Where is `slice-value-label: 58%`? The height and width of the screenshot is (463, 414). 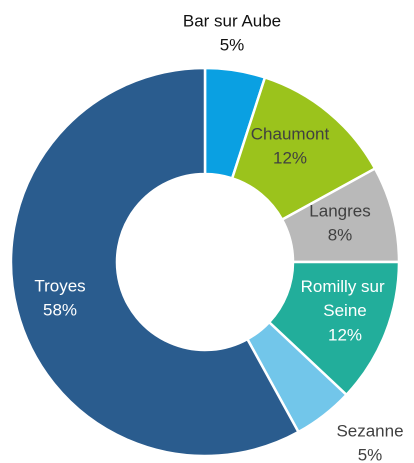
slice-value-label: 58% is located at coordinates (60, 309).